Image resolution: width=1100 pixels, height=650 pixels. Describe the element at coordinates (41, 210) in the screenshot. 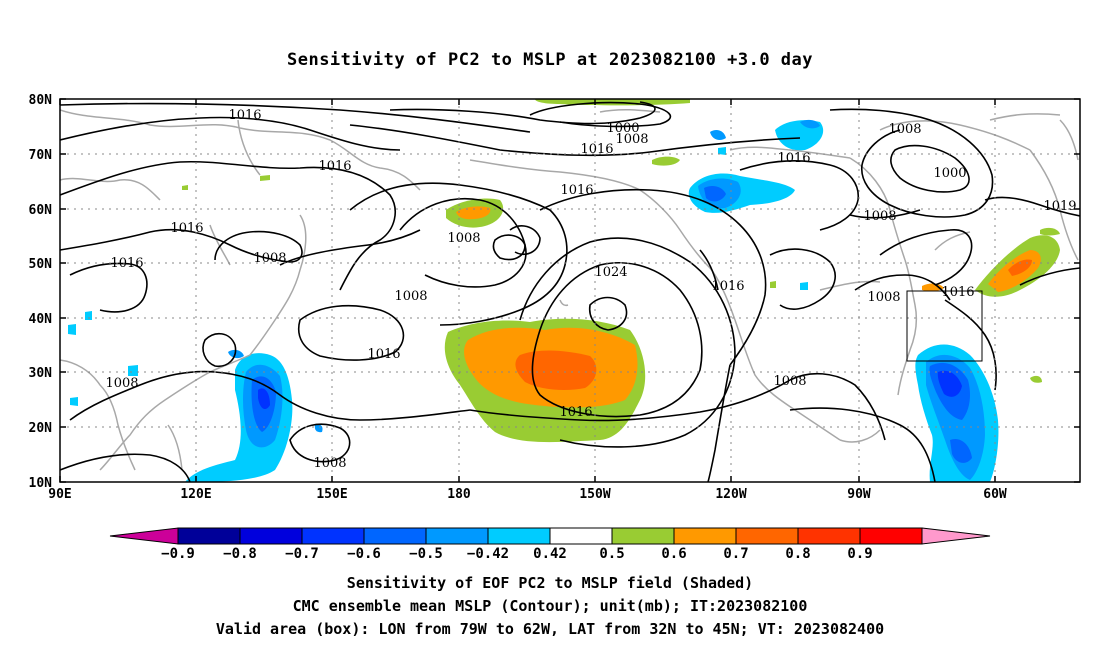

I see `lat-tick-label: 60N` at that location.